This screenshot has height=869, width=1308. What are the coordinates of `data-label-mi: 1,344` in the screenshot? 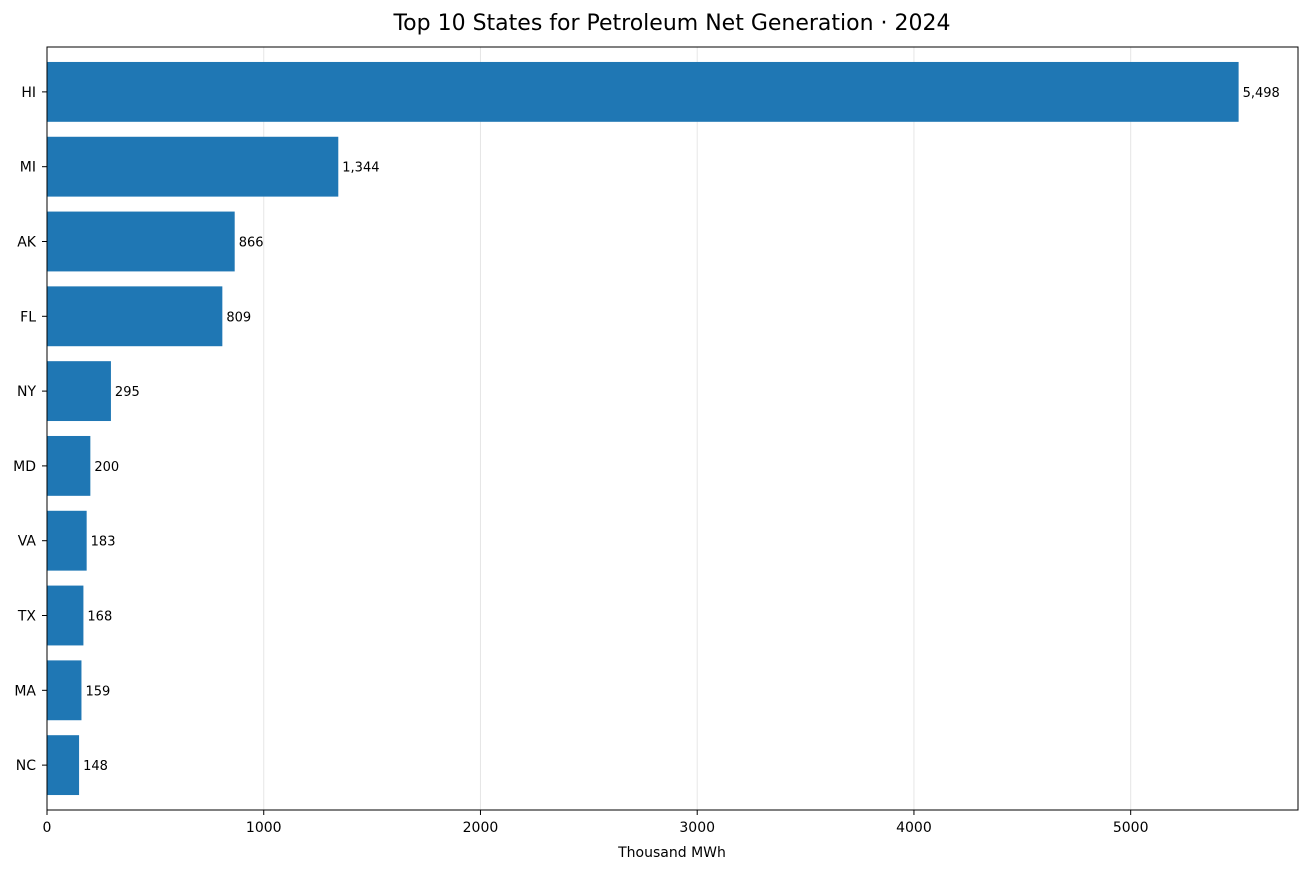 It's located at (360, 168).